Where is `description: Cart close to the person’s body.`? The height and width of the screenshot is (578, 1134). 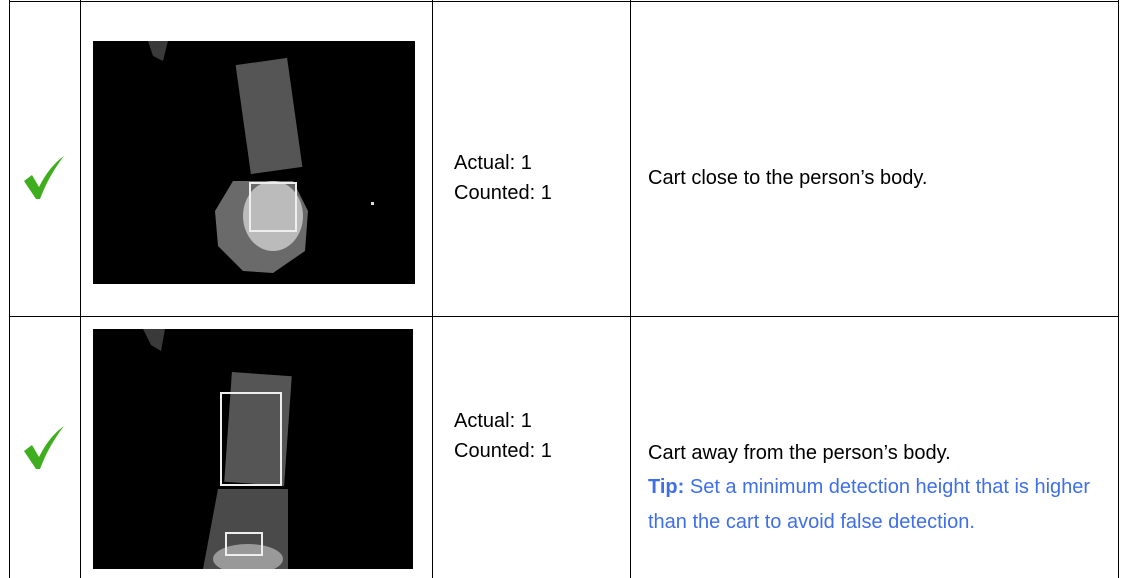 description: Cart close to the person’s body. is located at coordinates (788, 178).